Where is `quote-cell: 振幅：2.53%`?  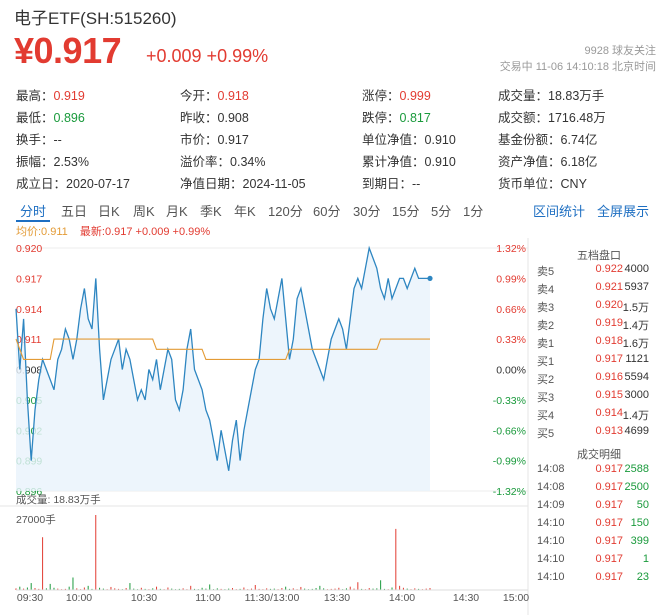
quote-cell: 振幅：2.53% is located at coordinates (52, 160).